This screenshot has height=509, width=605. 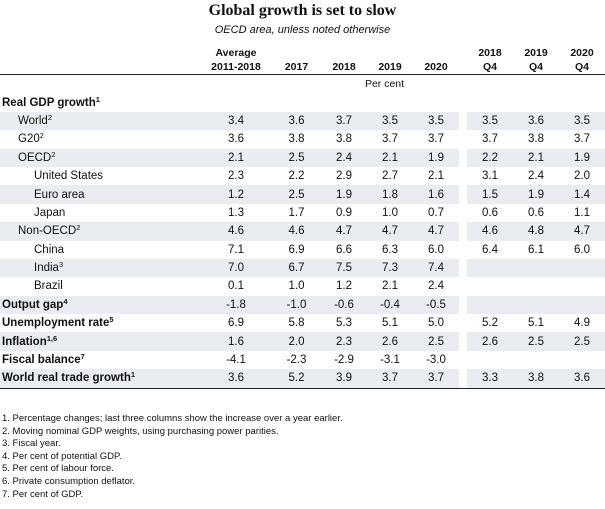 What do you see at coordinates (236, 121) in the screenshot?
I see `value-cell: 3.4` at bounding box center [236, 121].